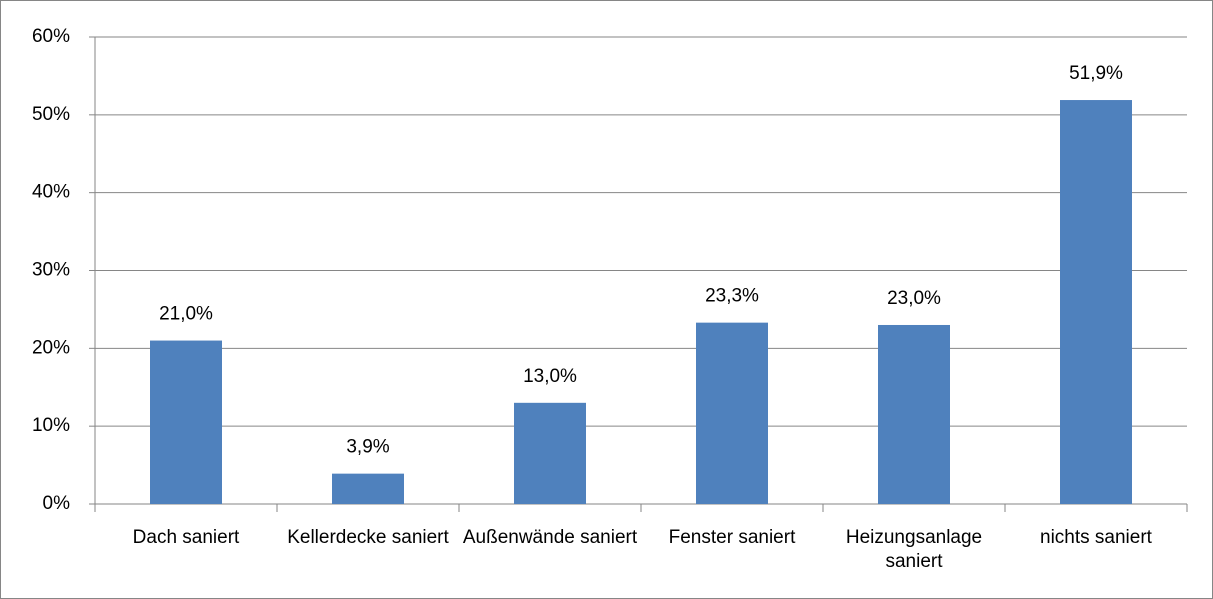 This screenshot has height=599, width=1213. I want to click on value-label: 23,3%, so click(732, 296).